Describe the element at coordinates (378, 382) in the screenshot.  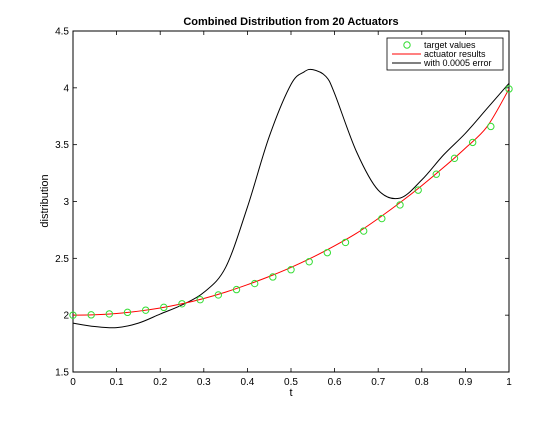
I see `x-tick-label: 0.7` at that location.